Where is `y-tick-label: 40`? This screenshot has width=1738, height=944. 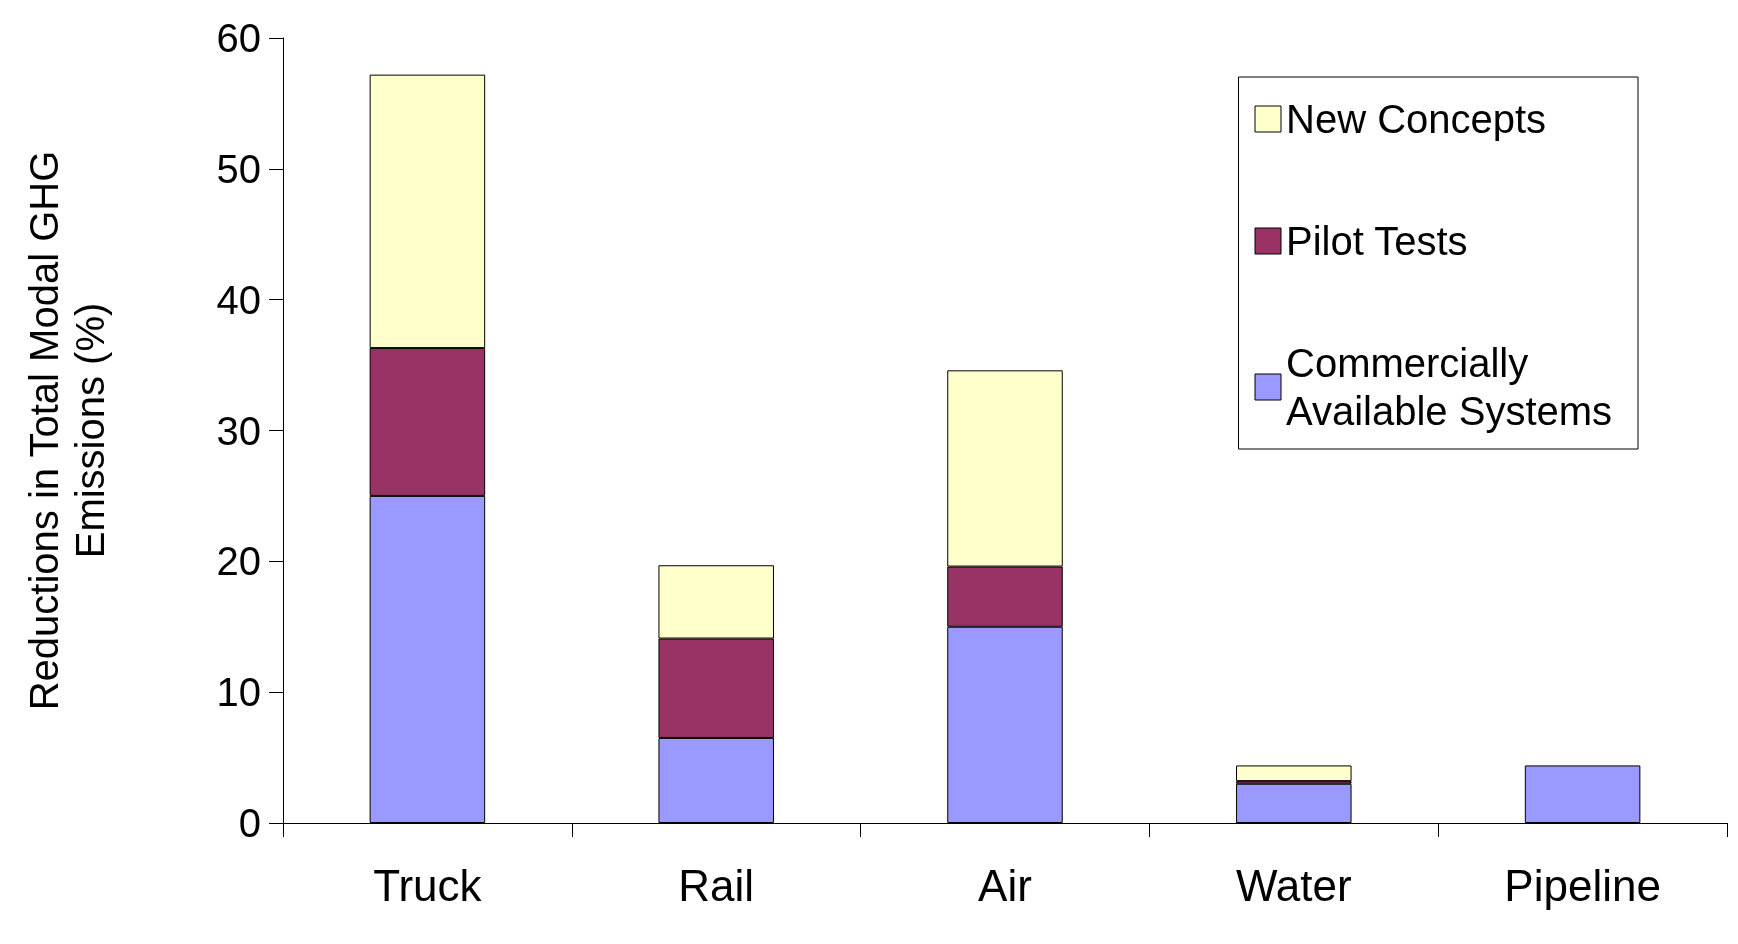
y-tick-label: 40 is located at coordinates (238, 299).